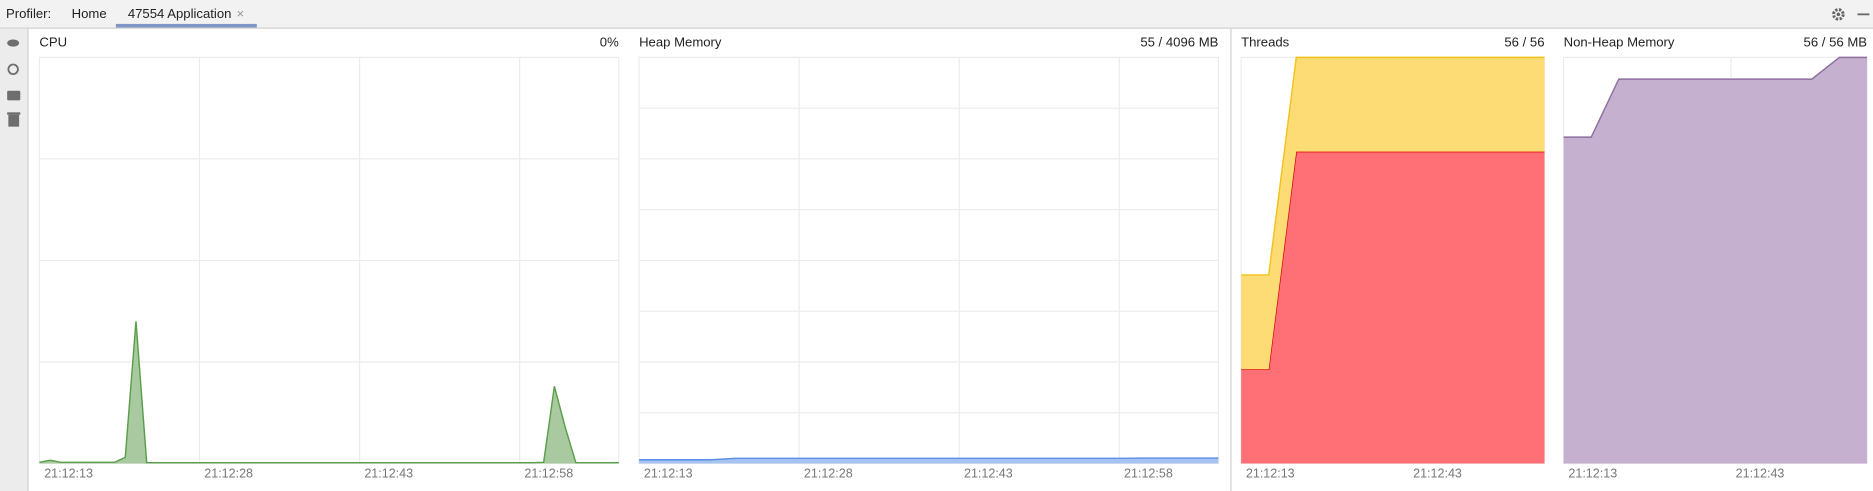 Image resolution: width=1873 pixels, height=491 pixels. What do you see at coordinates (14, 259) in the screenshot?
I see `sidebar` at bounding box center [14, 259].